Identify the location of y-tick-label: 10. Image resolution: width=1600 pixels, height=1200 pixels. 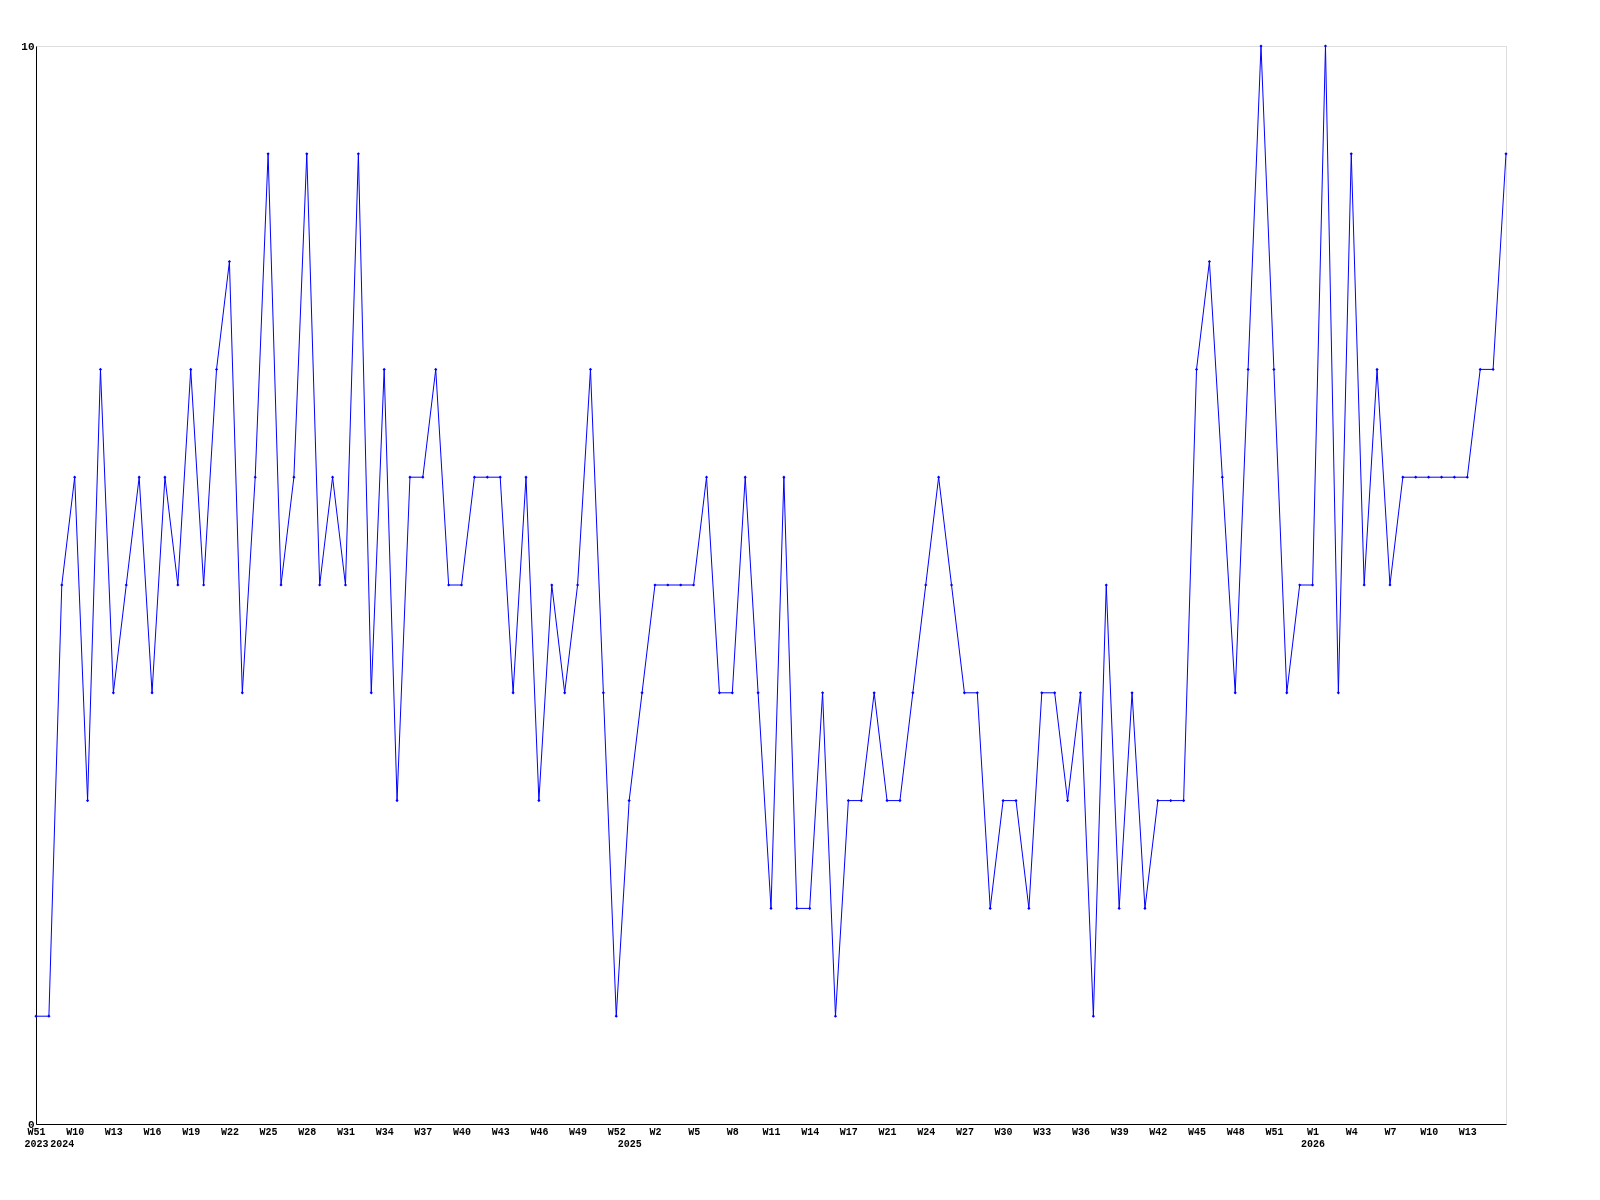
(28, 46).